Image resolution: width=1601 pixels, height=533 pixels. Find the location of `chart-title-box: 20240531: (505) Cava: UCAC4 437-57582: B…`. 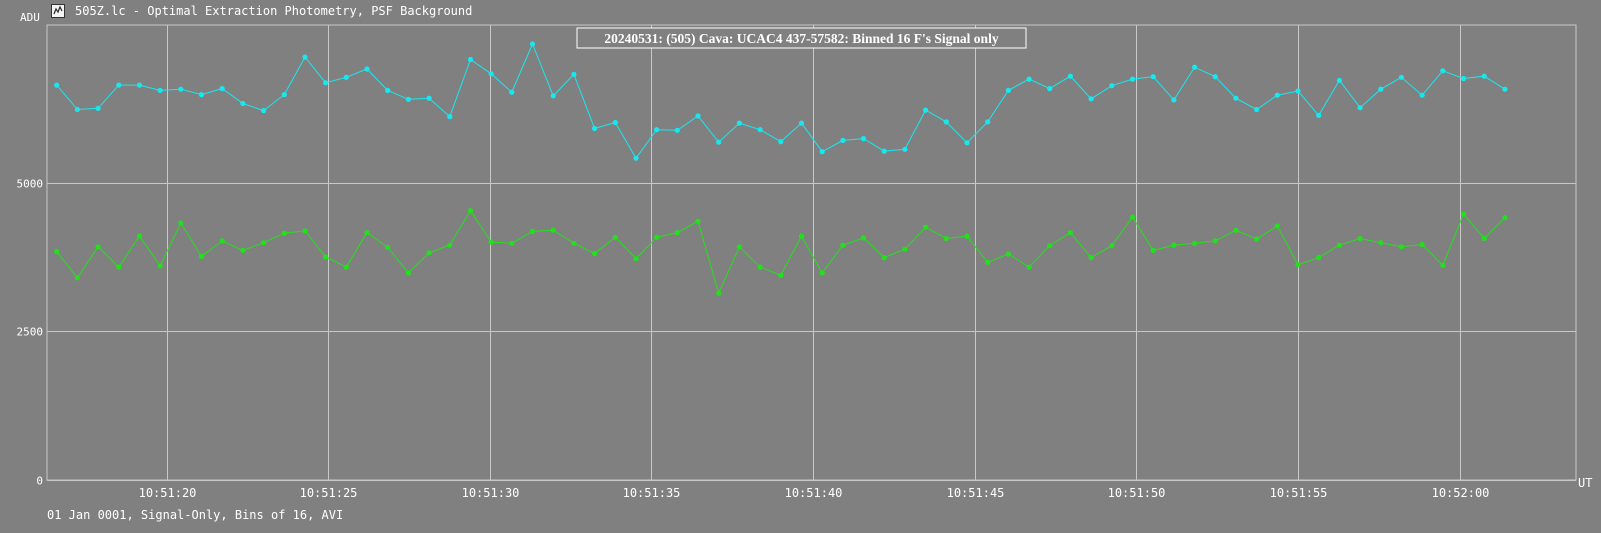

chart-title-box: 20240531: (505) Cava: UCAC4 437-57582: B… is located at coordinates (801, 38).